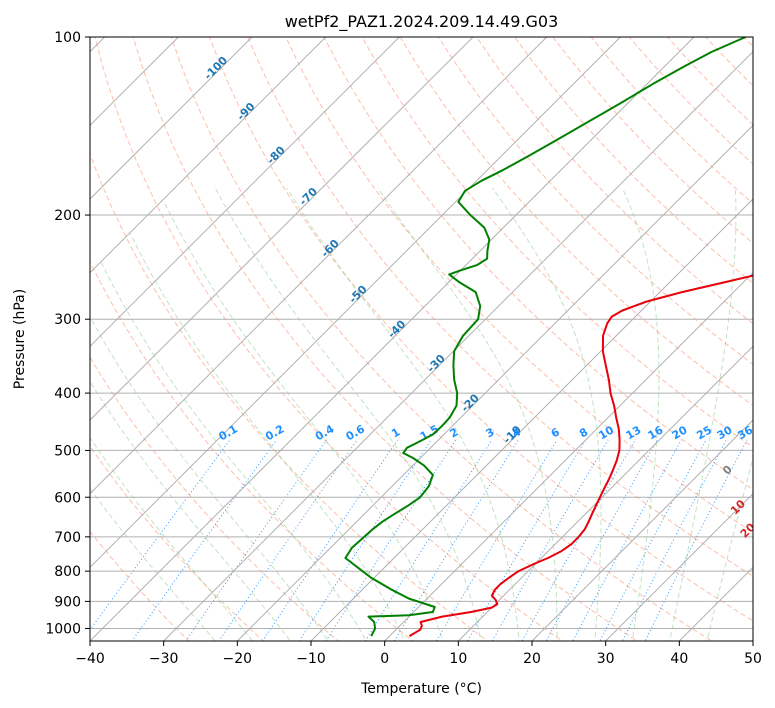 This screenshot has height=708, width=775. Describe the element at coordinates (164, 659) in the screenshot. I see `x-tick-label: −30` at that location.